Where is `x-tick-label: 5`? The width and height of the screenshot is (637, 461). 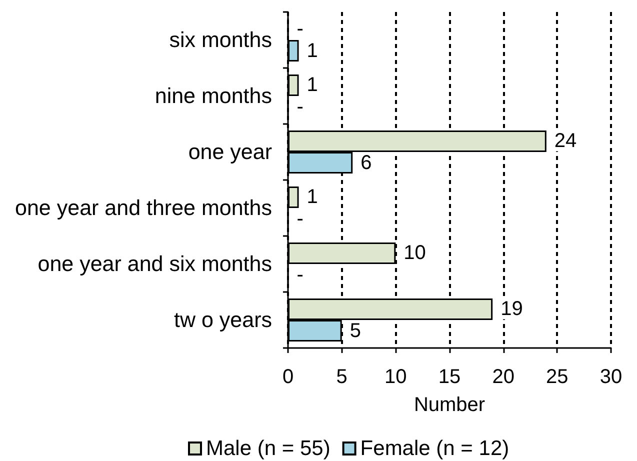
x-tick-label: 5 is located at coordinates (342, 377).